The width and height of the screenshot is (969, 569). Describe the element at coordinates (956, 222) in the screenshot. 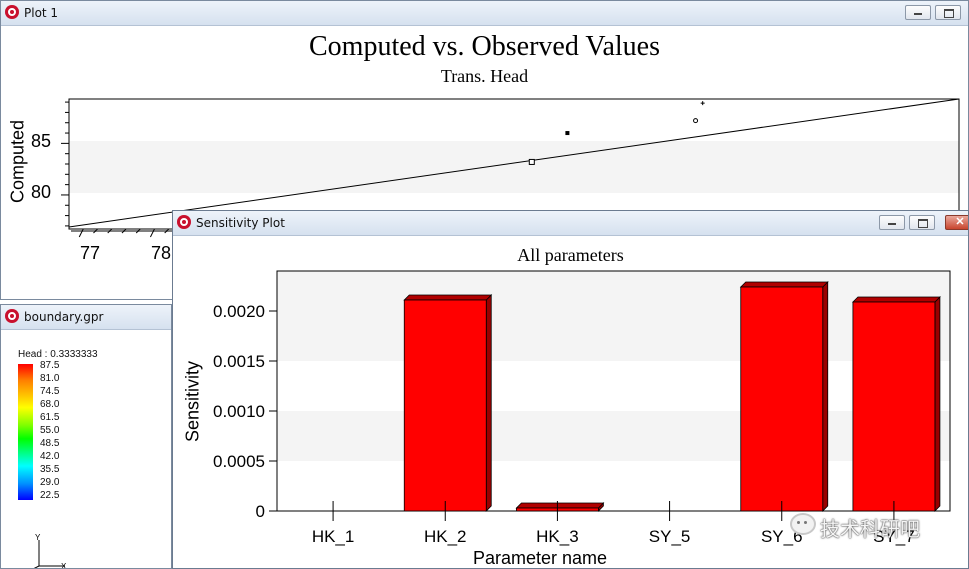

I see `close-button` at that location.